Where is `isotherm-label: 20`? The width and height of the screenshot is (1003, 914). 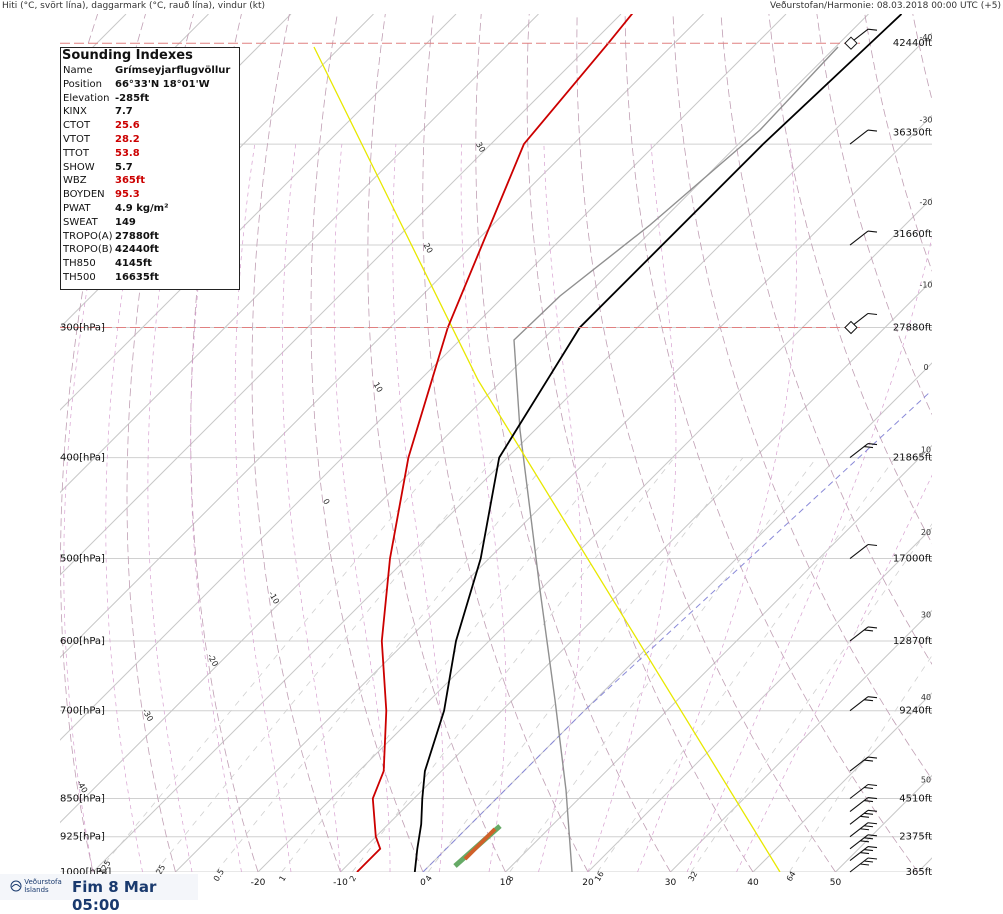
isotherm-label: 20 is located at coordinates (926, 532).